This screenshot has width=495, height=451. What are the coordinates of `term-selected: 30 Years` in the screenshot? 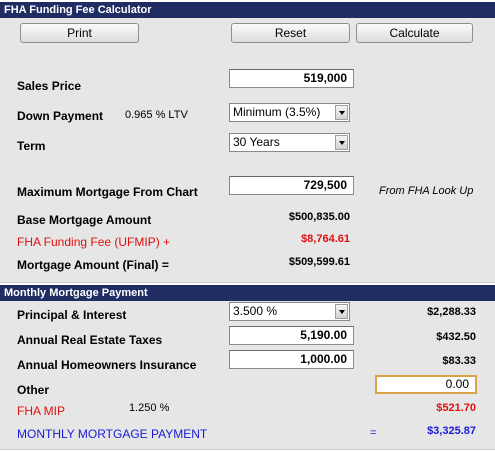 It's located at (256, 142).